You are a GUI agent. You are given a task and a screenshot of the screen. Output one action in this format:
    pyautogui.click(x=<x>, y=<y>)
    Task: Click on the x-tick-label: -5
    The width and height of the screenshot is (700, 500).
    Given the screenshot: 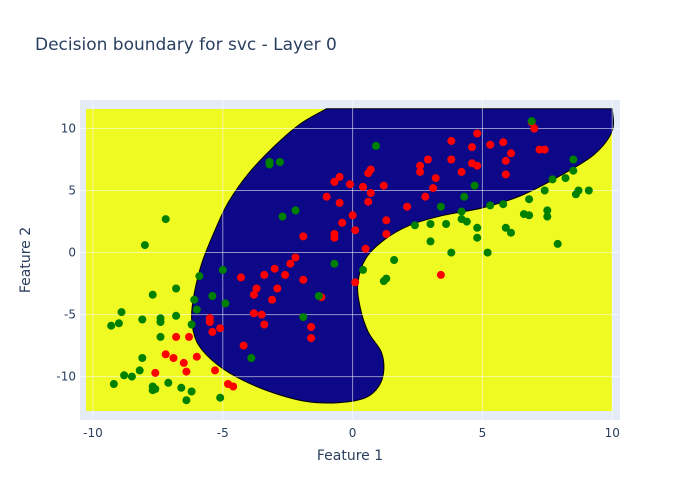 What is the action you would take?
    pyautogui.click(x=223, y=433)
    